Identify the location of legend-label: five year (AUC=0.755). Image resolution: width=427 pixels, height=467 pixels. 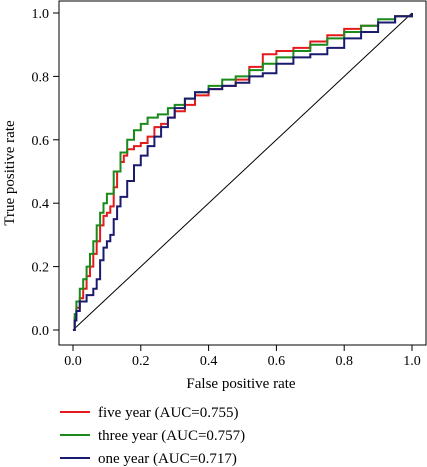
(168, 413).